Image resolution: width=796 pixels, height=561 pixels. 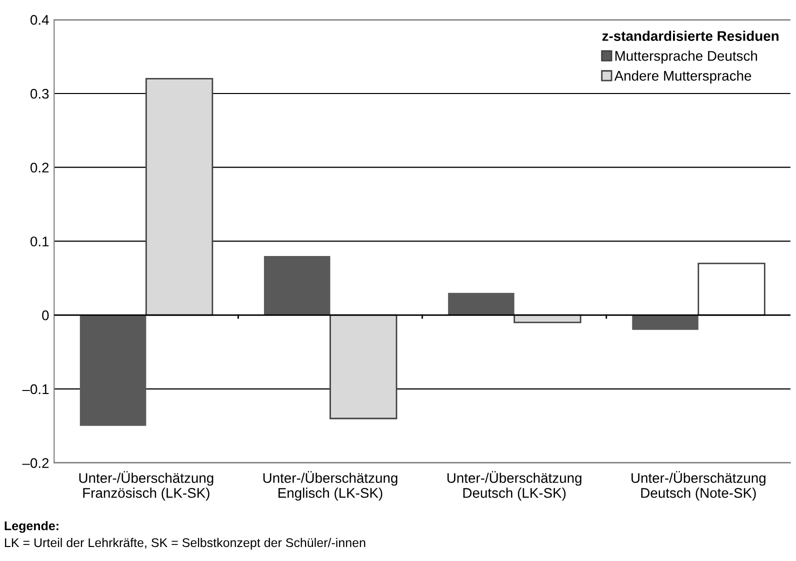 What do you see at coordinates (514, 486) in the screenshot?
I see `x-tick-label: Unter-/Überschätzung Deutsch (LK-SK)` at bounding box center [514, 486].